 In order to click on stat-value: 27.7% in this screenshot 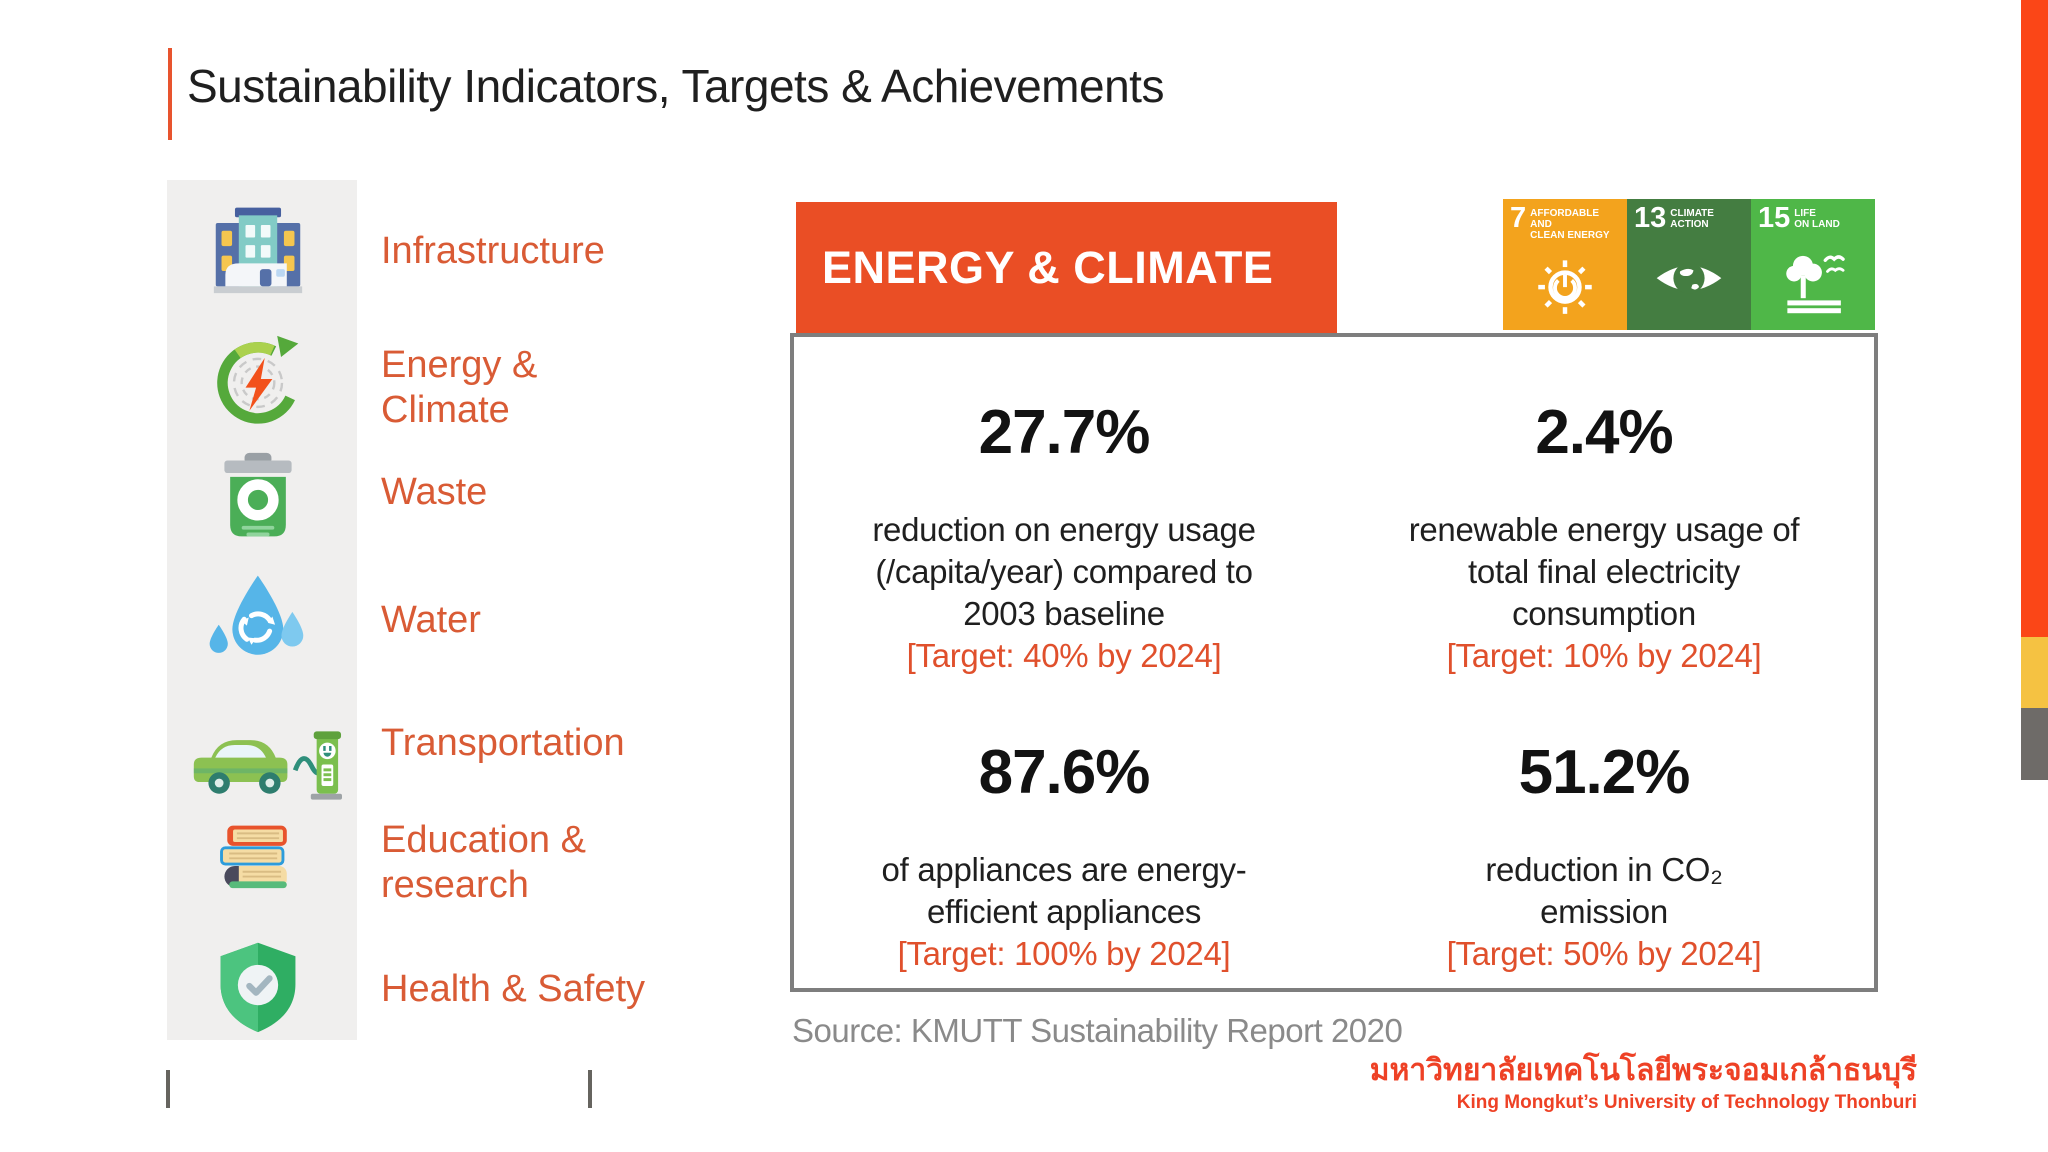, I will do `click(1064, 432)`.